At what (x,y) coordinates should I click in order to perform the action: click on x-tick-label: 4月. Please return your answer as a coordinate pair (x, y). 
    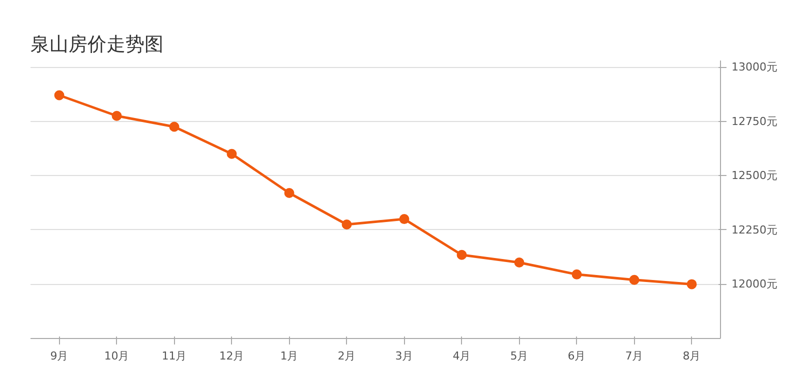
    Looking at the image, I should click on (461, 356).